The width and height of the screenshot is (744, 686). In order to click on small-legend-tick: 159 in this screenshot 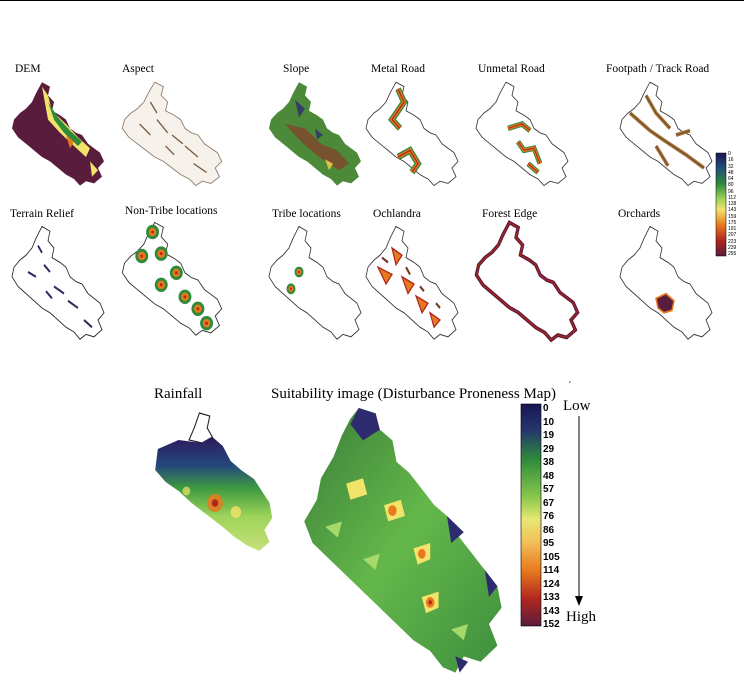, I will do `click(732, 216)`.